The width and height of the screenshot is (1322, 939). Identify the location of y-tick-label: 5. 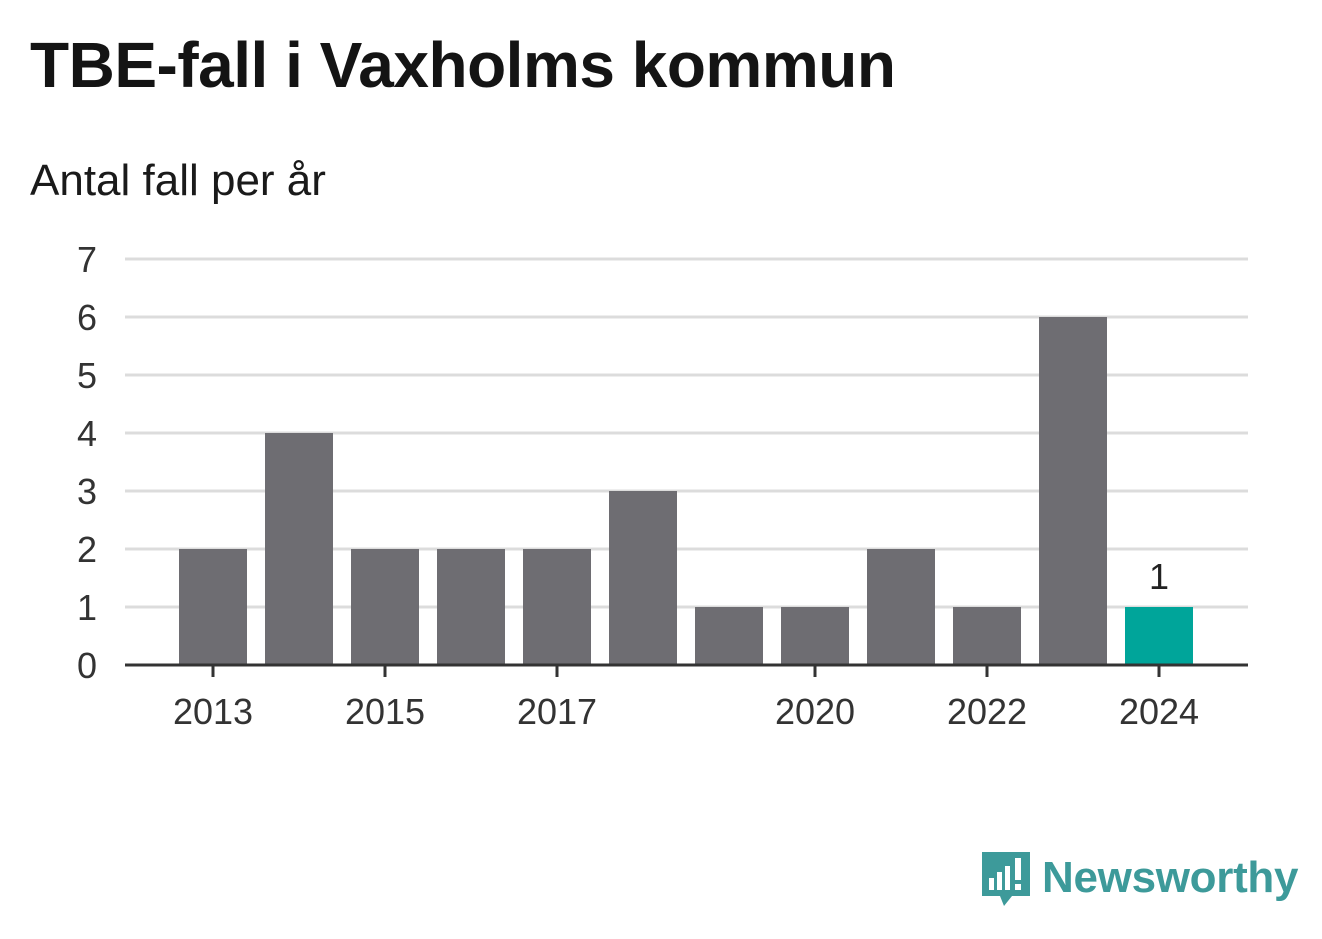
(87, 375).